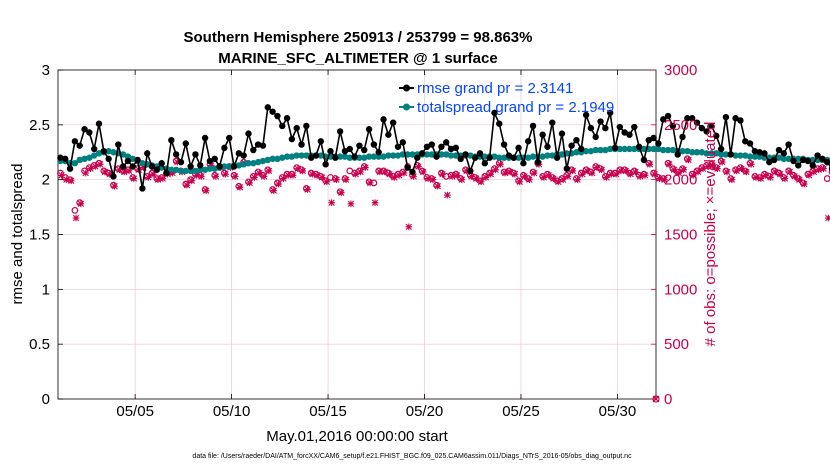  Describe the element at coordinates (46, 70) in the screenshot. I see `y-tick-label: 3` at that location.